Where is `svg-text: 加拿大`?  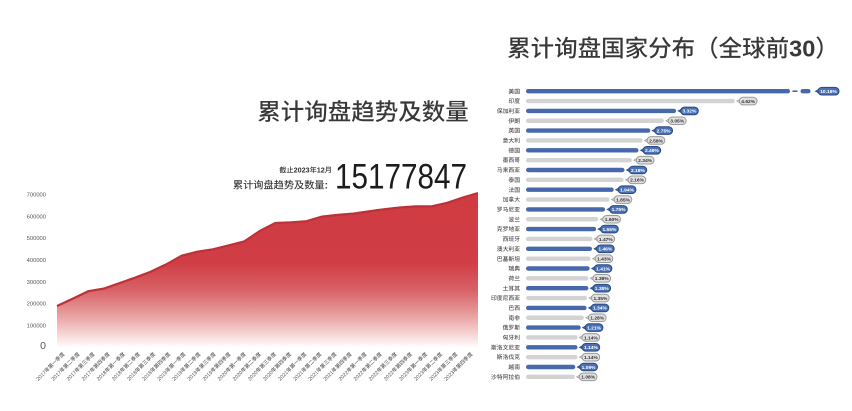
svg-text: 加拿大 is located at coordinates (512, 199).